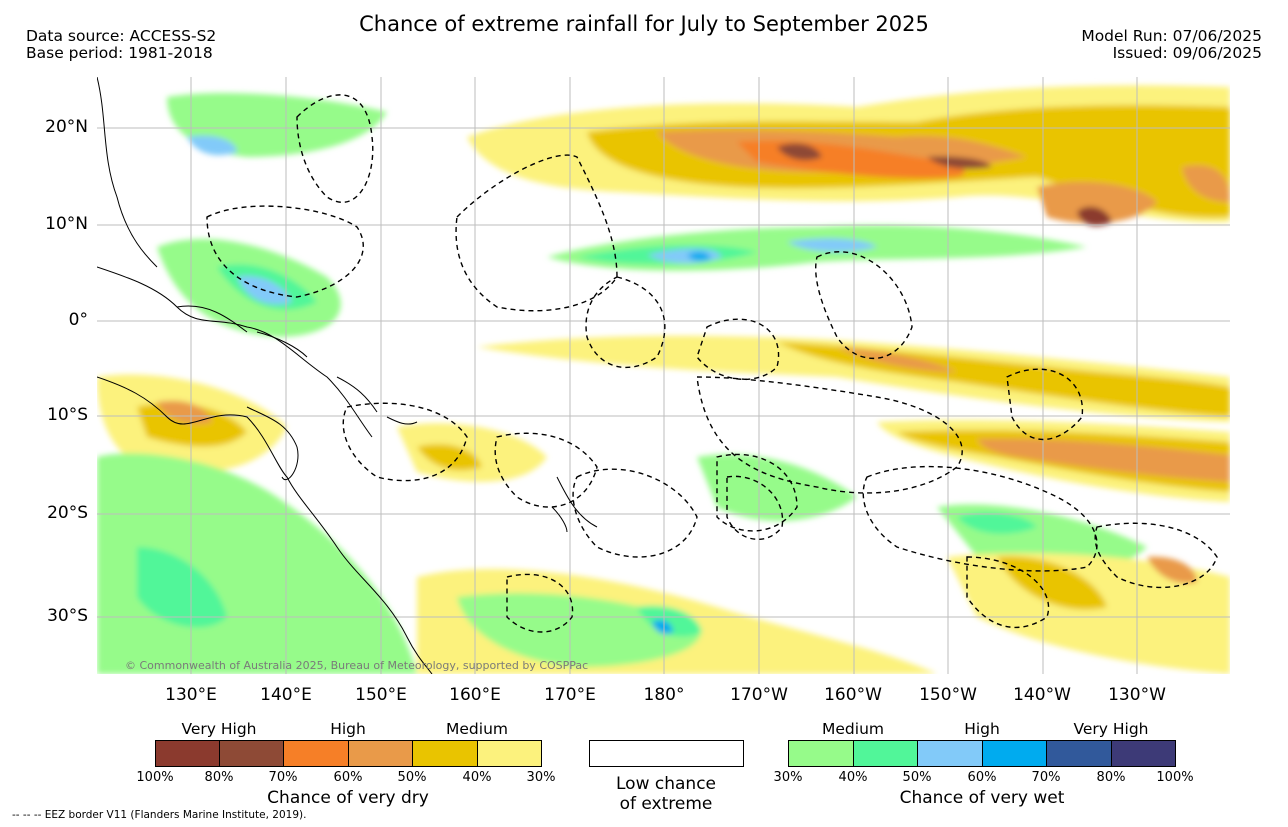 Image resolution: width=1288 pixels, height=827 pixels. Describe the element at coordinates (853, 777) in the screenshot. I see `wet-tick-40: 40%` at that location.